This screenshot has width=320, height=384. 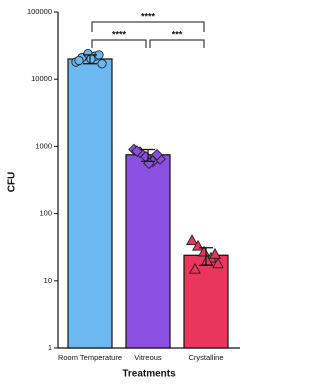 I want to click on y-axis-title: CFU, so click(x=12, y=182).